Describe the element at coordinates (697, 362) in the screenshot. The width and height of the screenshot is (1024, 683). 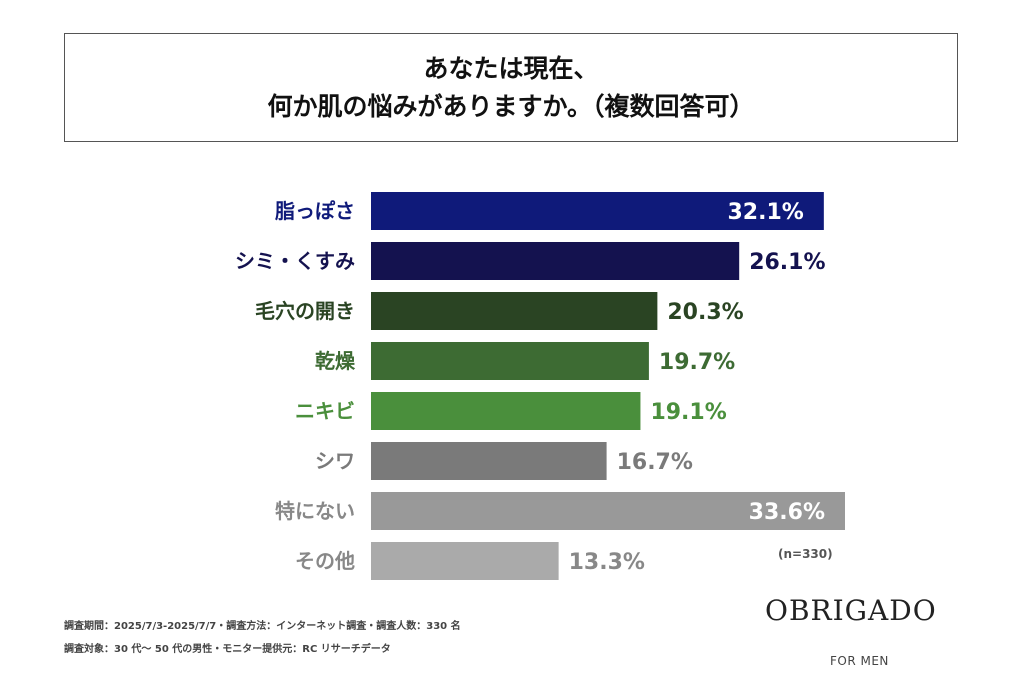
I see `value-label-3: 19.7%` at that location.